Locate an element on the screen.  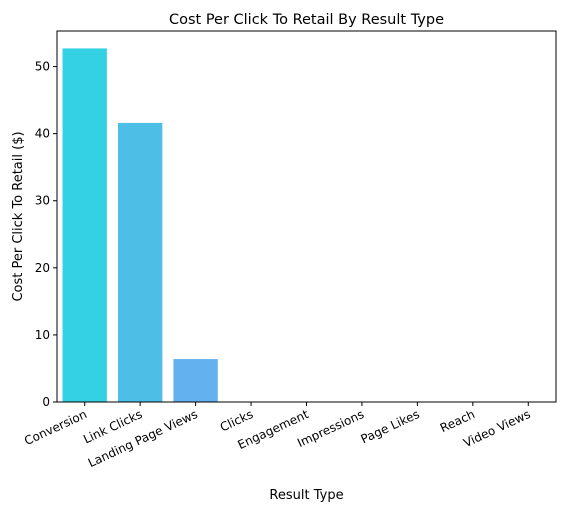
y-tick-label: 50 is located at coordinates (42, 67).